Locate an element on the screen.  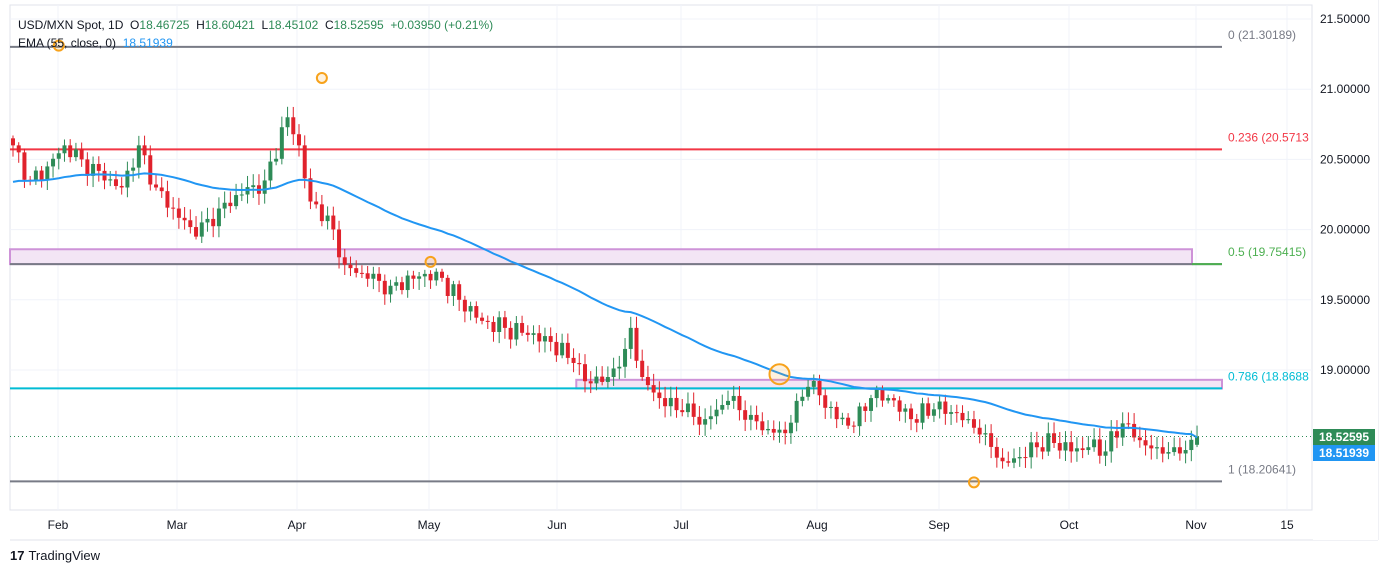
x-tick-label: Apr is located at coordinates (297, 525).